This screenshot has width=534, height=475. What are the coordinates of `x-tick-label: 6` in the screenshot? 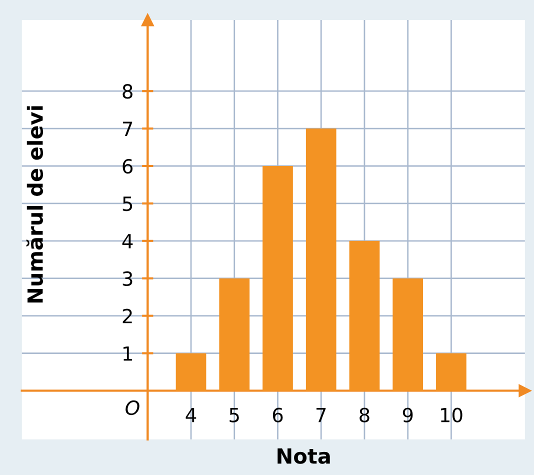 It's located at (277, 415).